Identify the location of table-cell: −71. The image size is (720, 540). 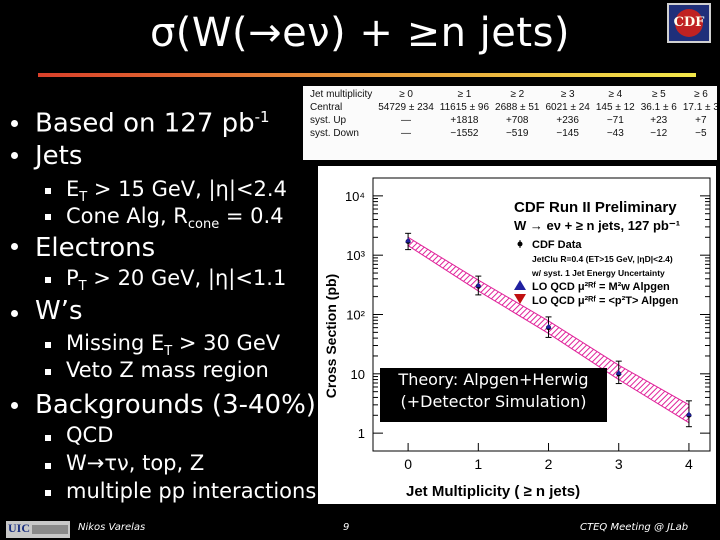
(615, 120).